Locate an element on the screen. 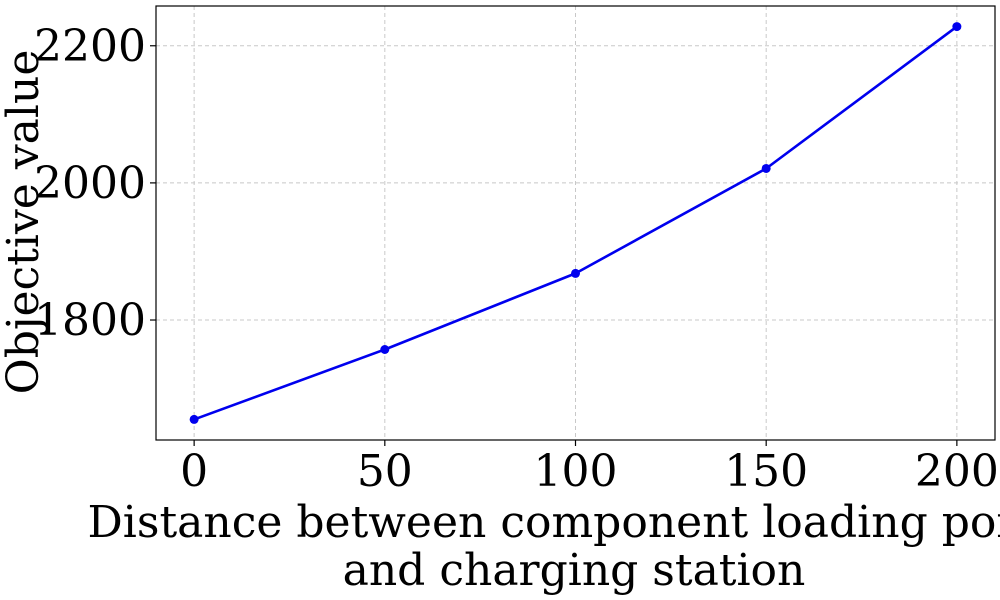 This screenshot has width=1000, height=600. x-tick-label: 50 is located at coordinates (385, 471).